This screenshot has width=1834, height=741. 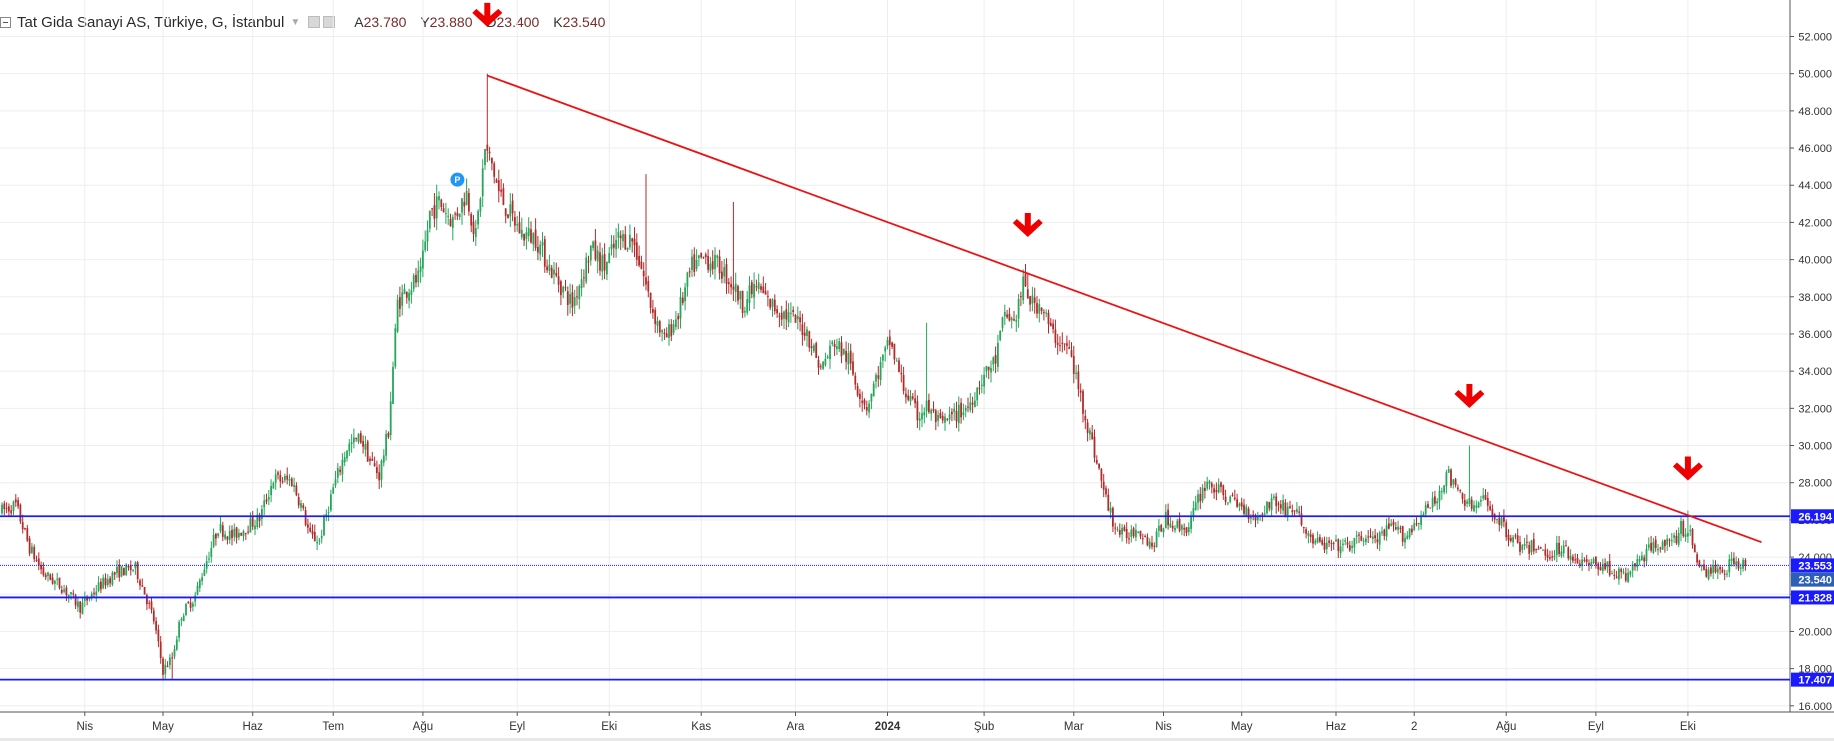 What do you see at coordinates (1815, 149) in the screenshot?
I see `y-tick-label: 46.000` at bounding box center [1815, 149].